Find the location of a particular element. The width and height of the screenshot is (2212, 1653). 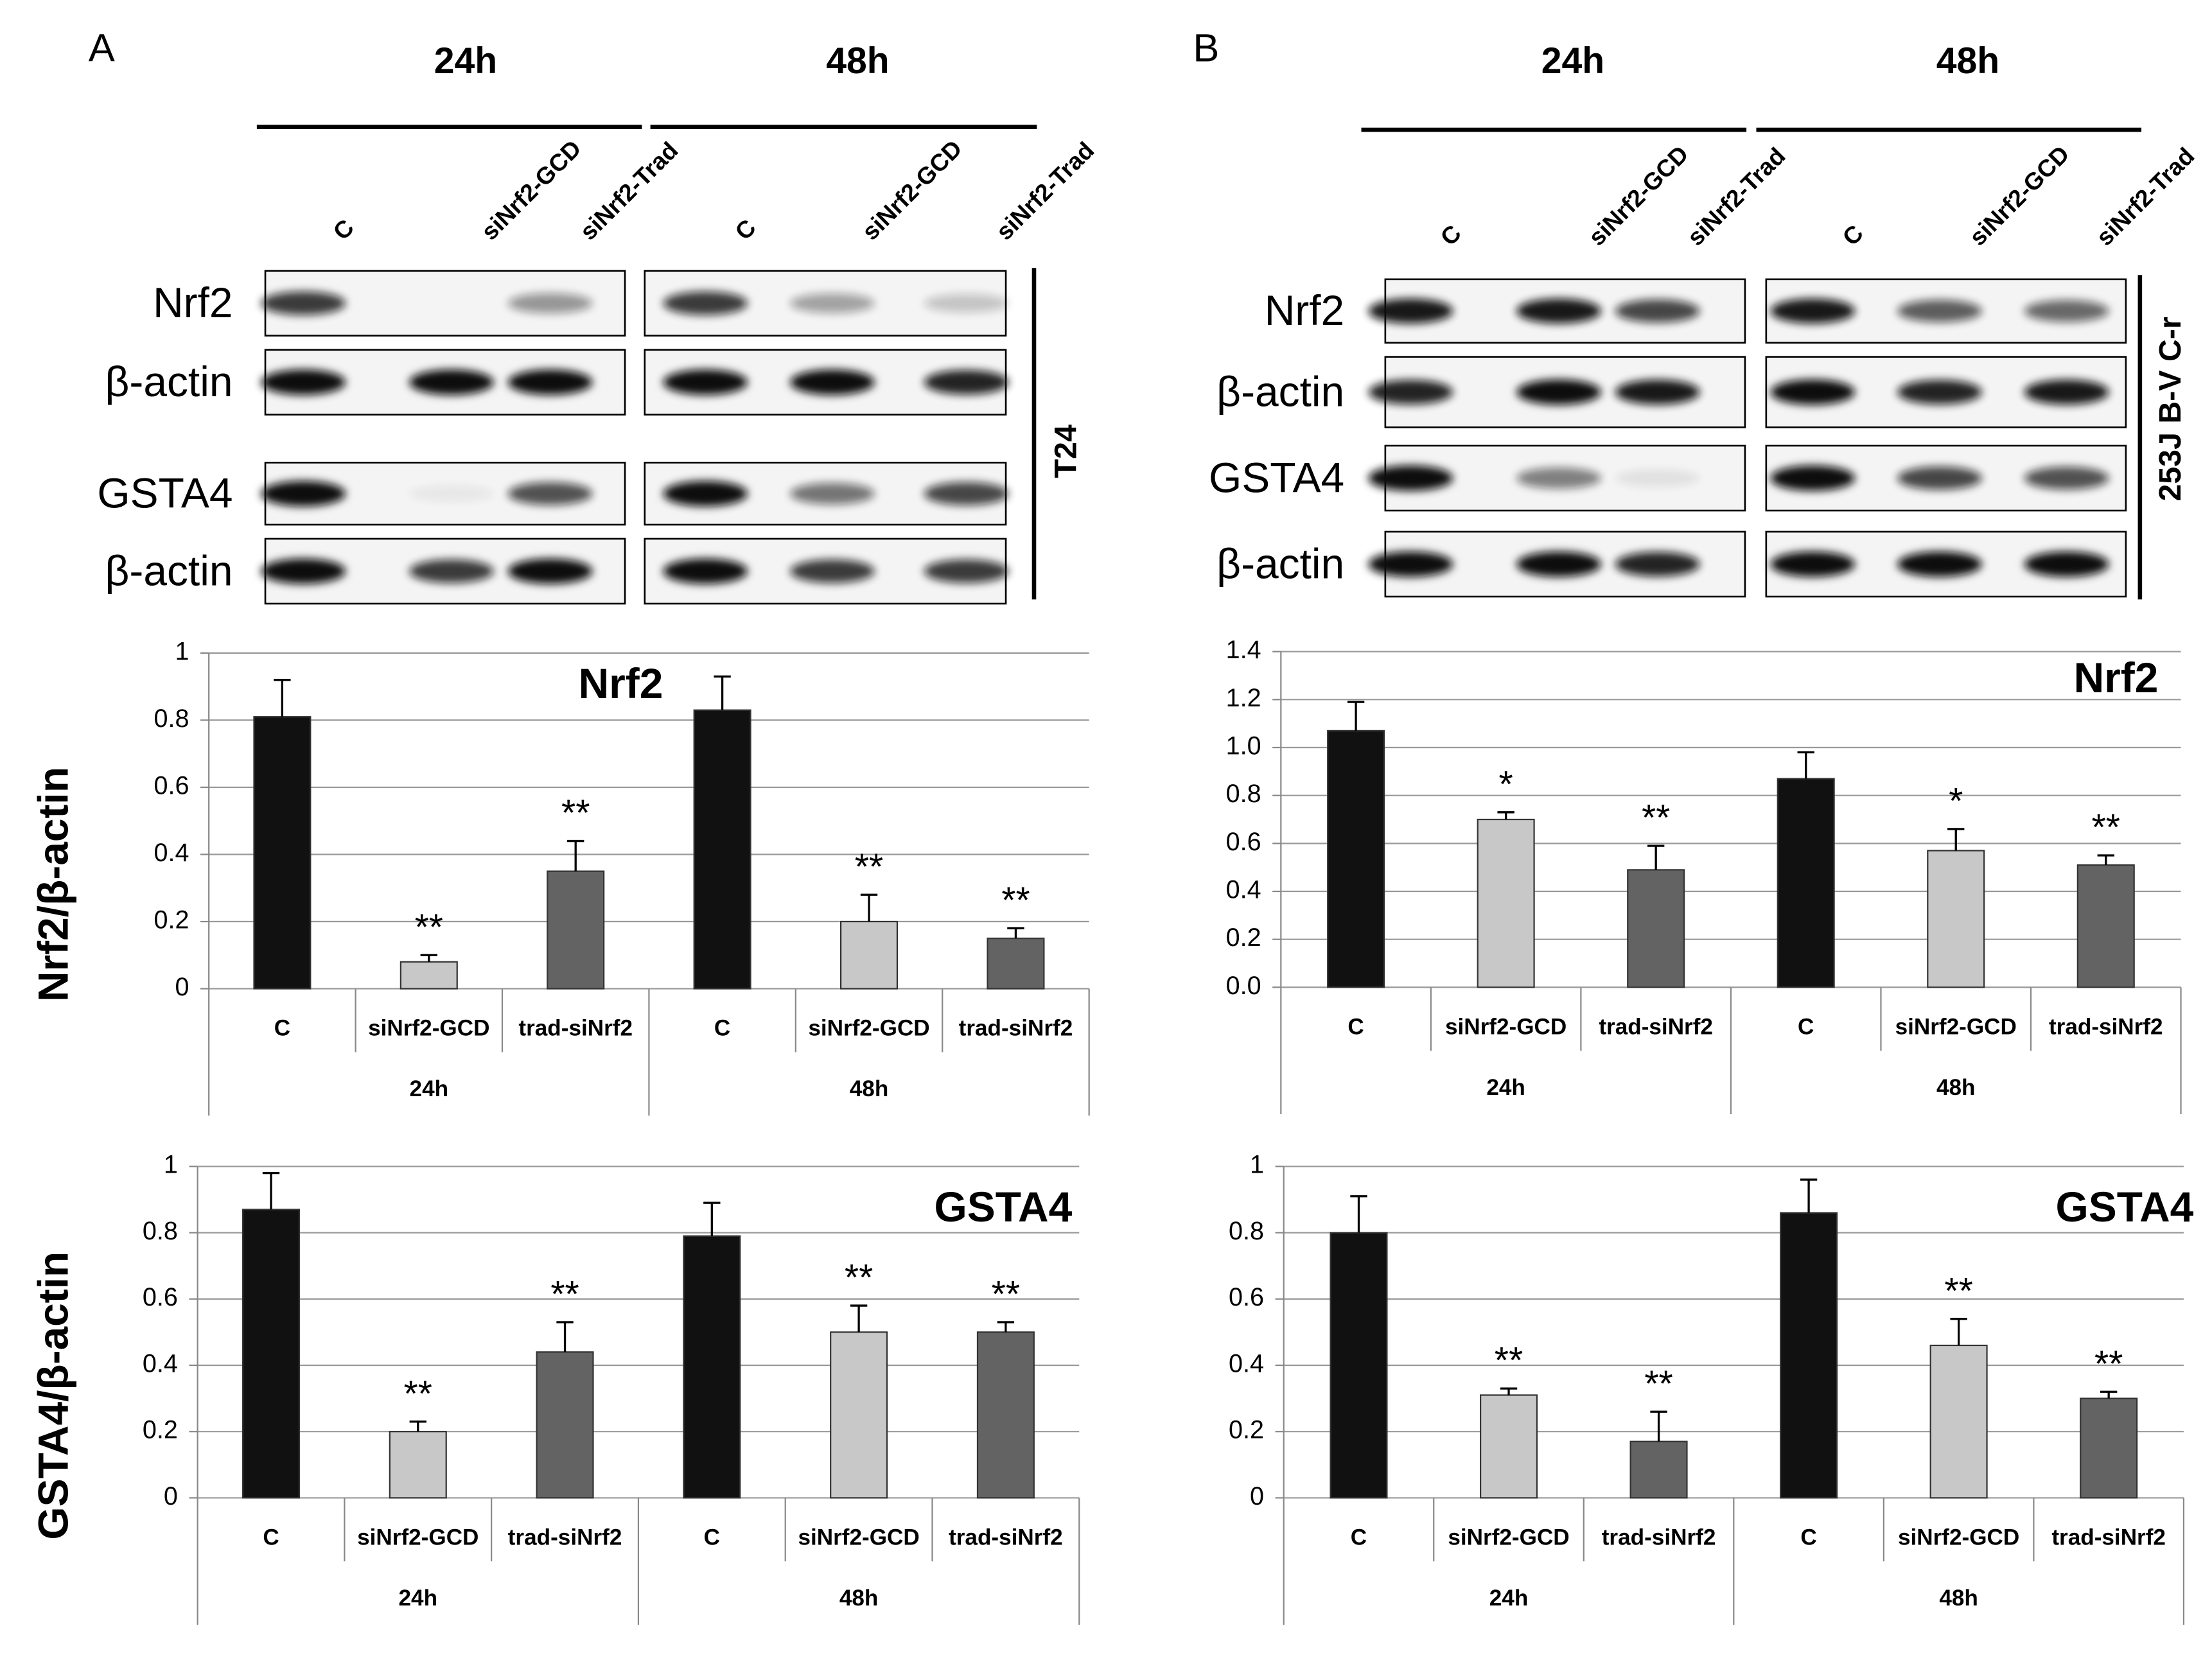

y-axis-label: GSTA4/β-actin is located at coordinates (53, 1396).